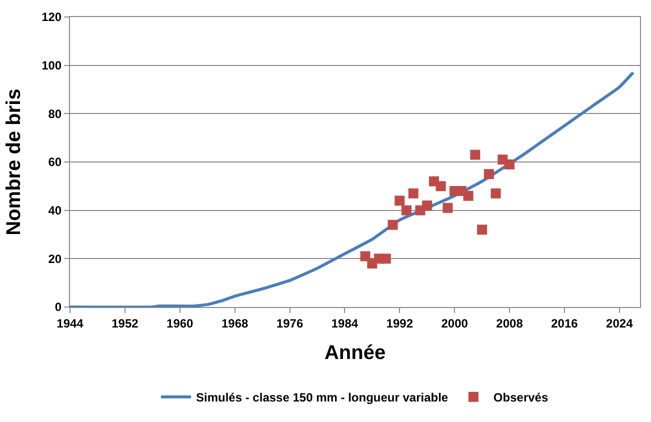 This screenshot has height=422, width=651. What do you see at coordinates (52, 65) in the screenshot?
I see `y-tick-label: 100` at bounding box center [52, 65].